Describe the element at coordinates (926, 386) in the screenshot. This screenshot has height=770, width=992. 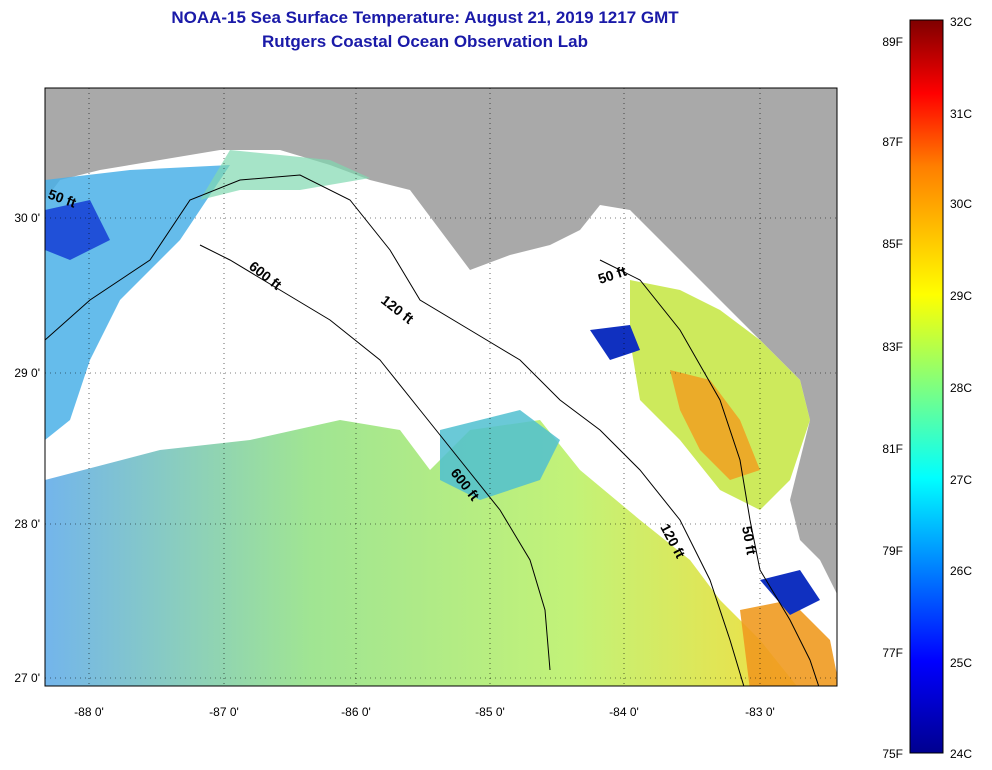
I see `colorbar` at that location.